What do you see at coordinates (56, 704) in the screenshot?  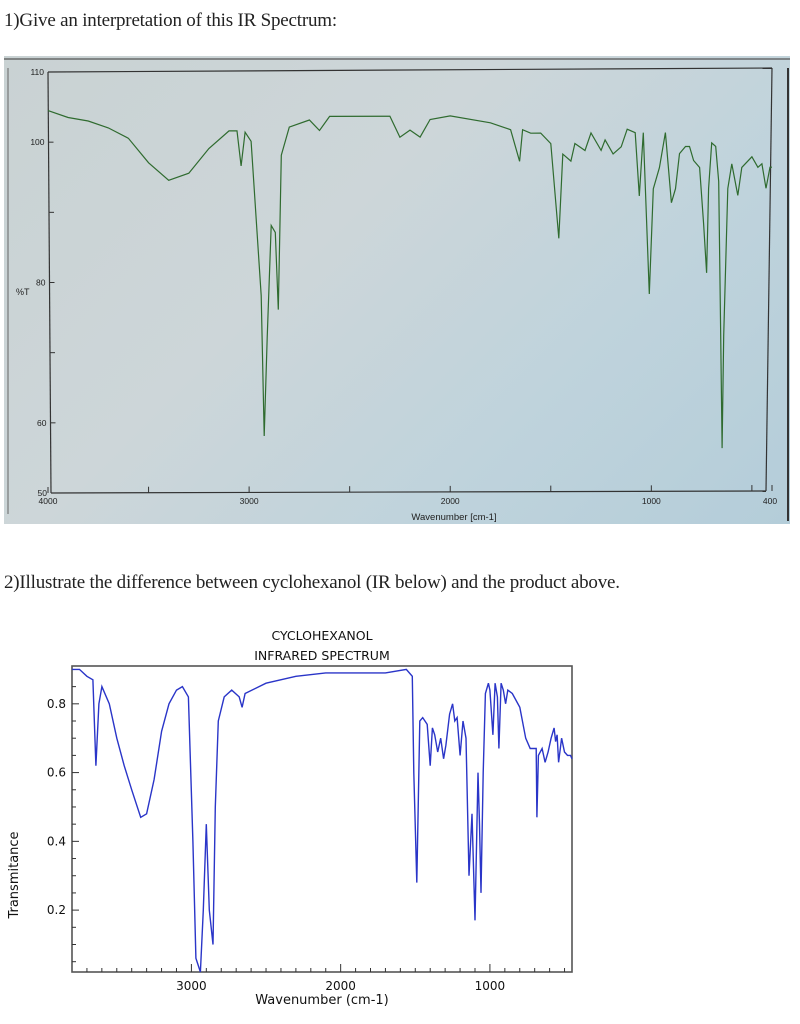 I see `svg-text: 0.8` at bounding box center [56, 704].